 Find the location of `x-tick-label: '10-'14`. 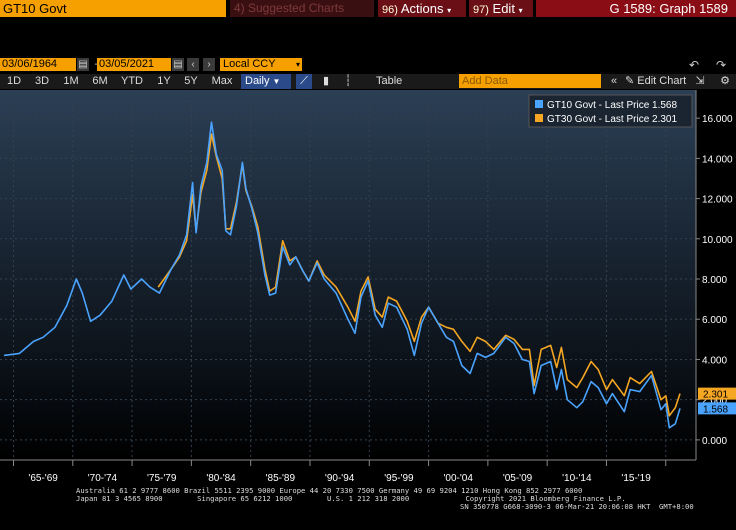

x-tick-label: '10-'14 is located at coordinates (577, 478).